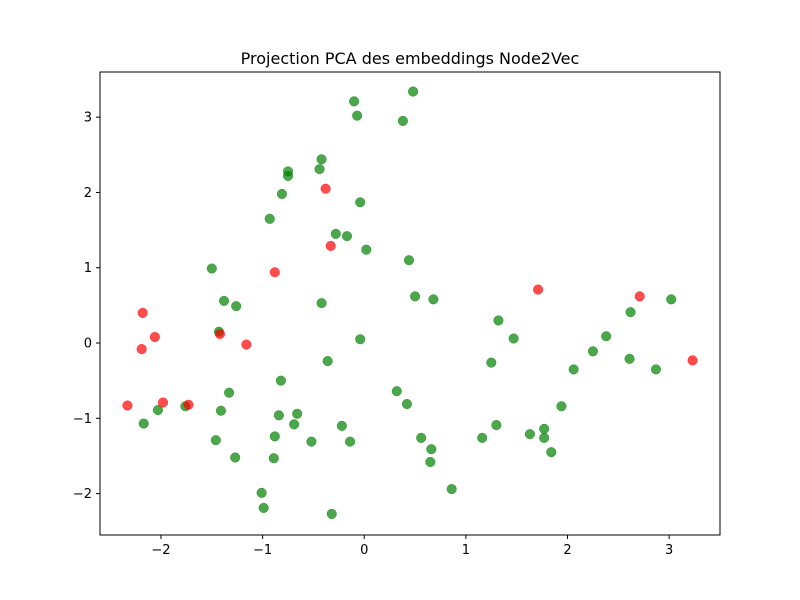  I want to click on x-tick-label: −1, so click(262, 550).